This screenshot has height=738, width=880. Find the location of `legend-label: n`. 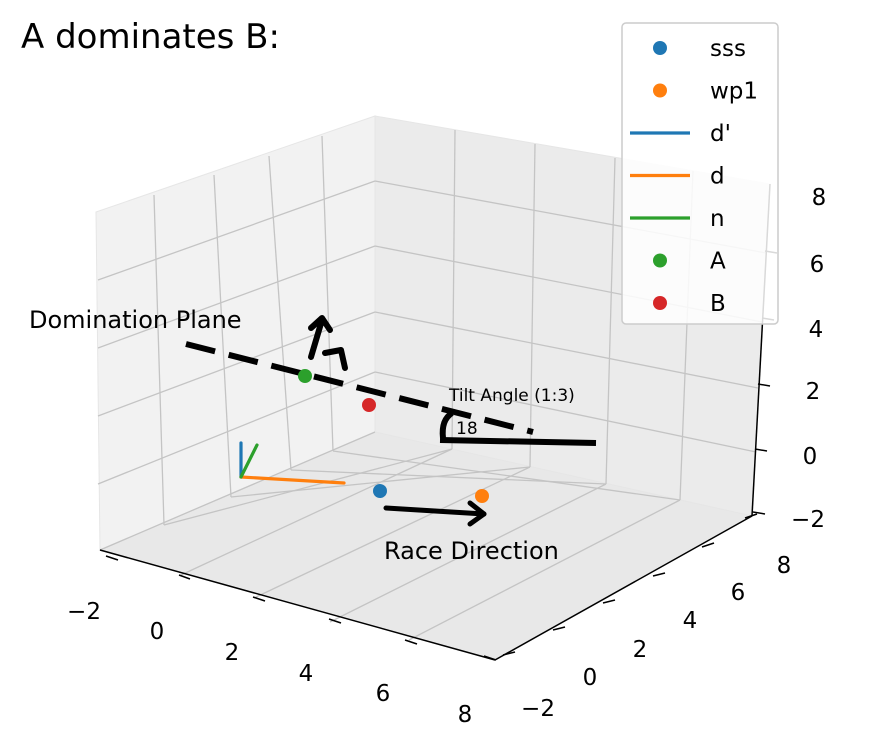

legend-label: n is located at coordinates (717, 219).